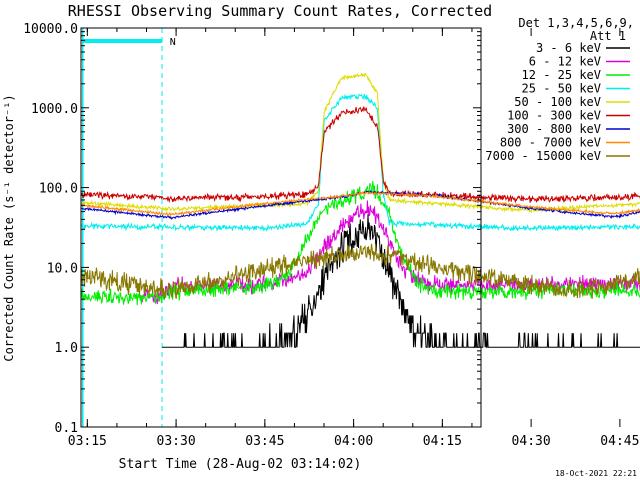  I want to click on night-label: N, so click(173, 42).